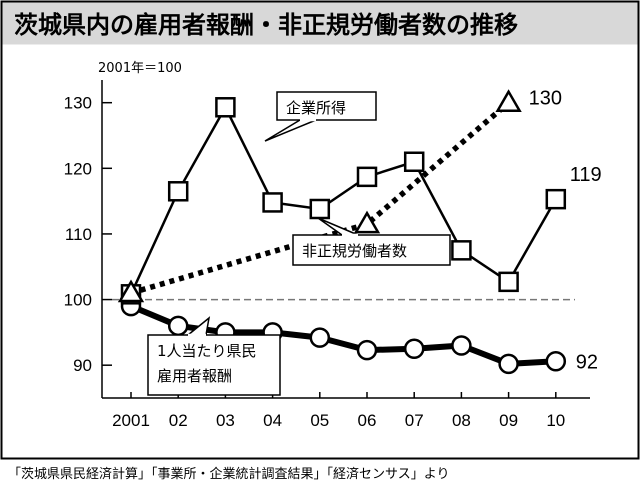 This screenshot has width=640, height=488. I want to click on y-tick-label: 120, so click(78, 168).